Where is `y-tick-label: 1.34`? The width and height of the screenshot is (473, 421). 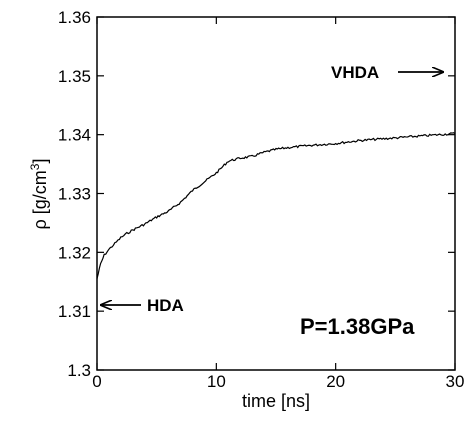 y-tick-label: 1.34 is located at coordinates (74, 135).